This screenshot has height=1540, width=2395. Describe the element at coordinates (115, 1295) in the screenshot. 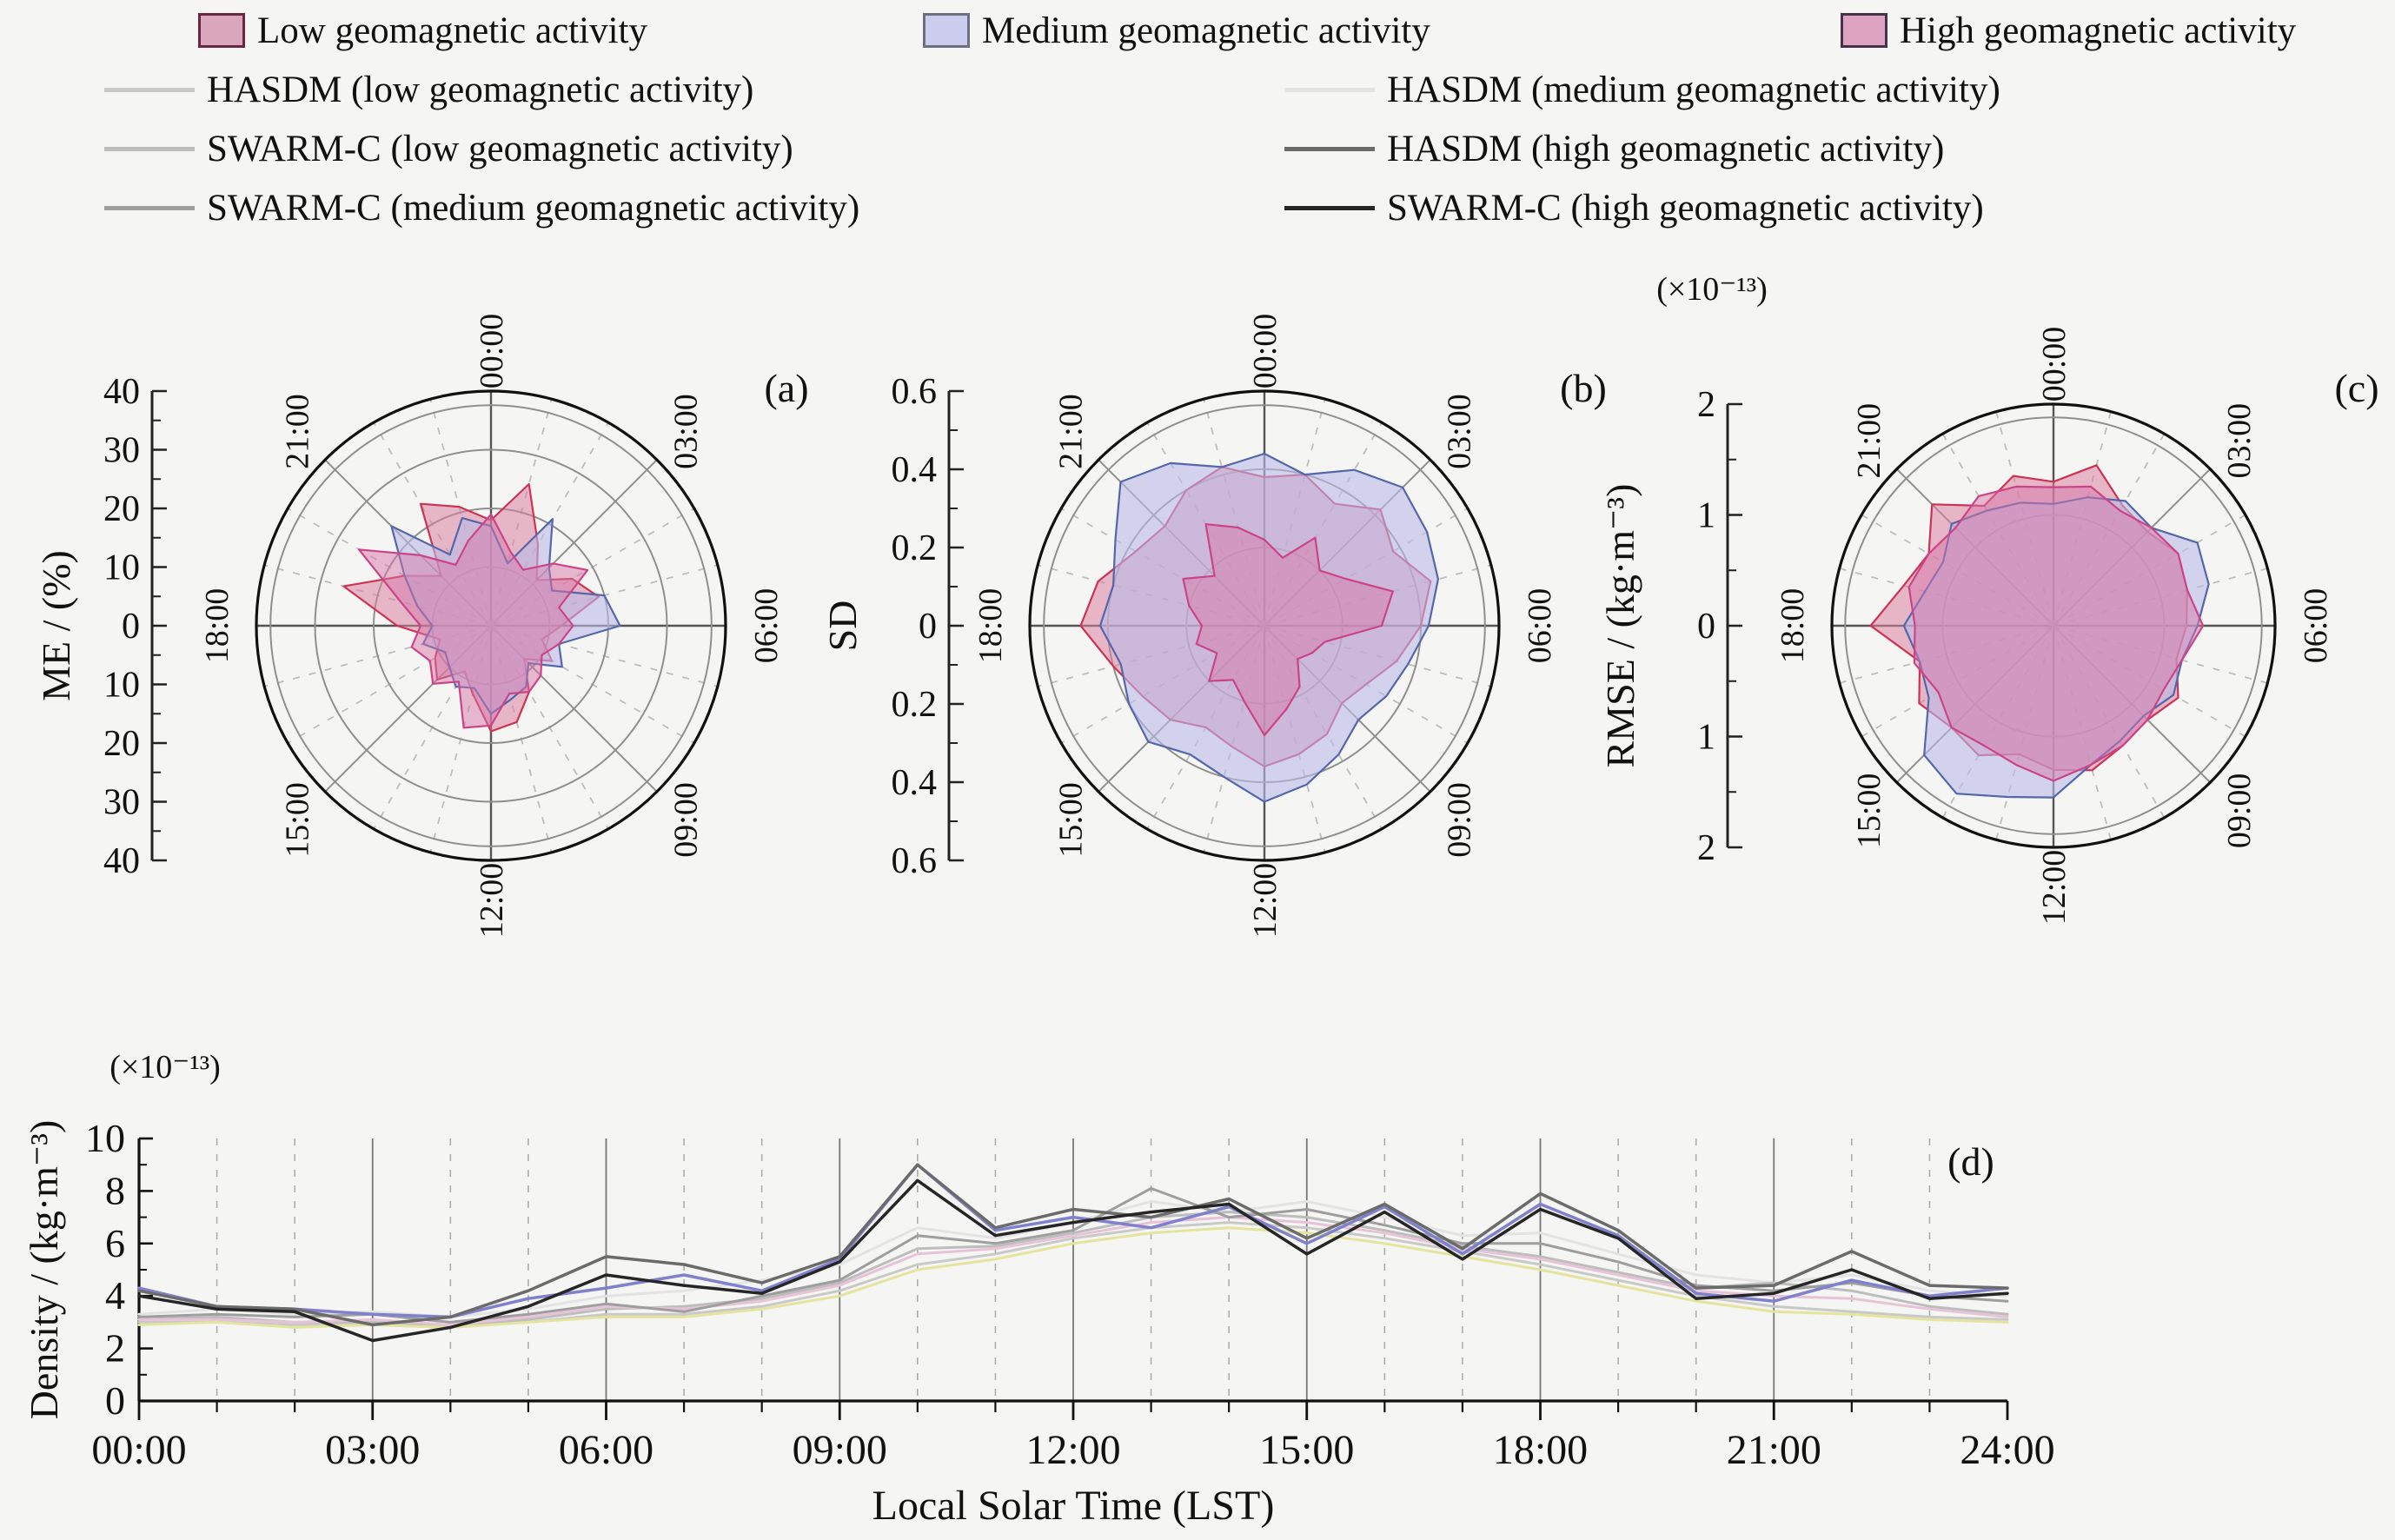

I see `ytick-label: 4` at that location.